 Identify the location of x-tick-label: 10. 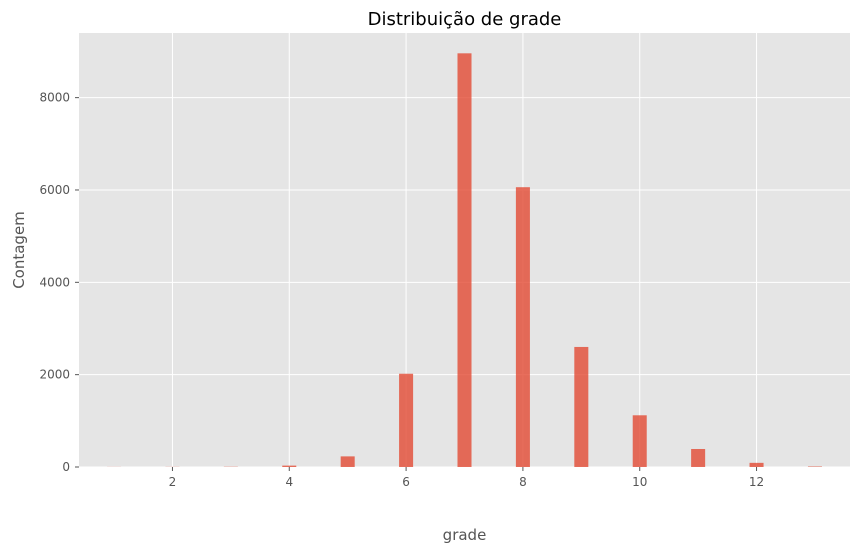
(639, 482).